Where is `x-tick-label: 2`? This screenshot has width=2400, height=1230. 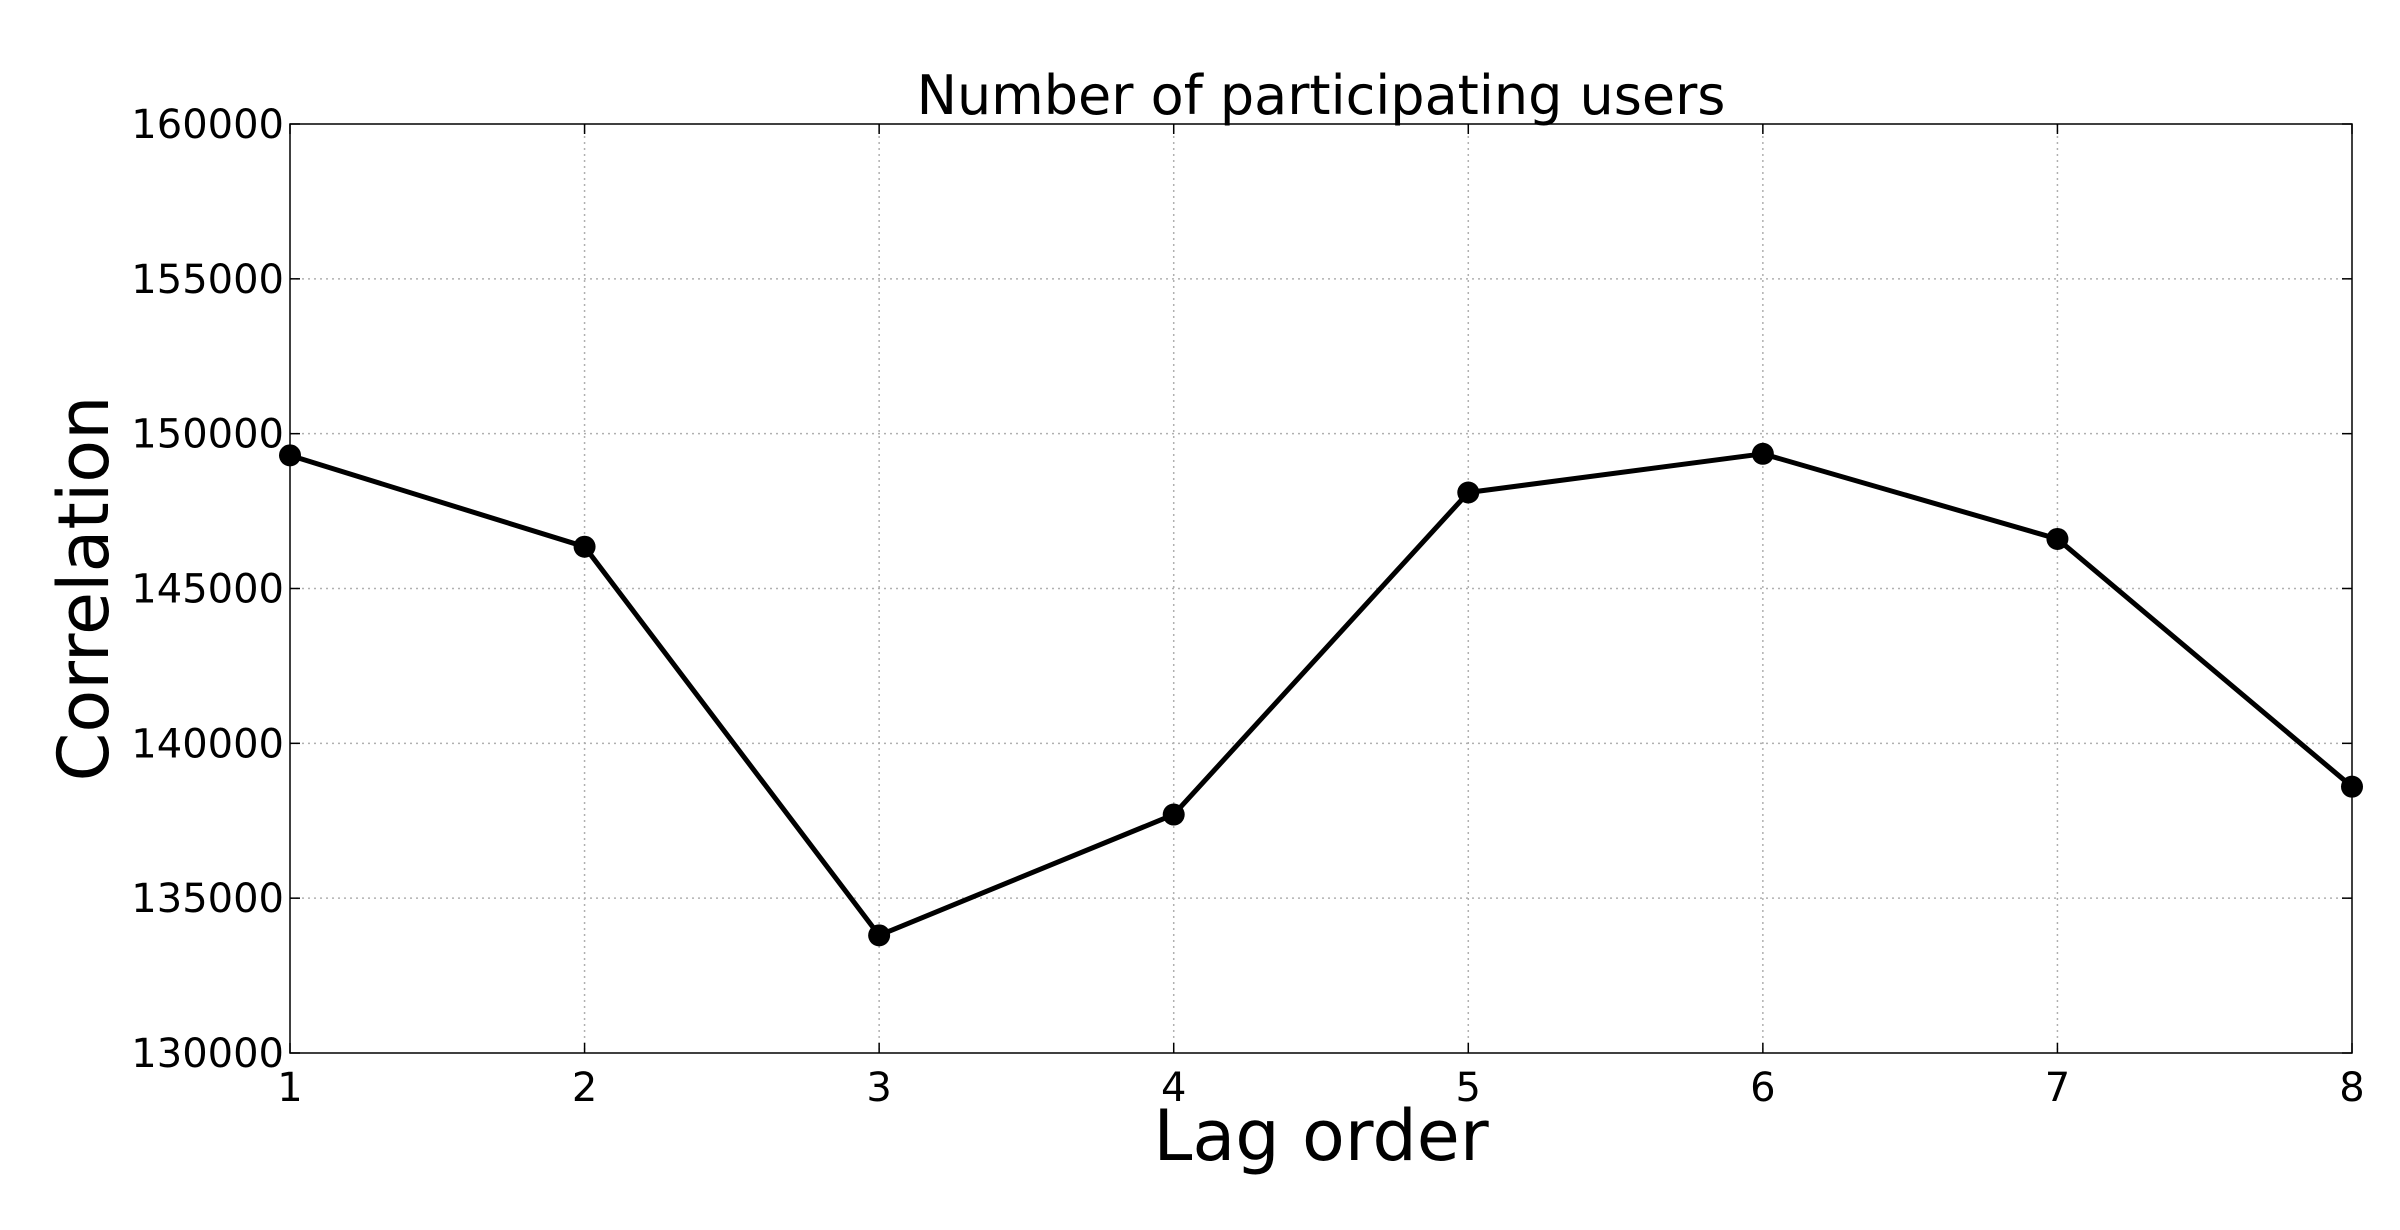 x-tick-label: 2 is located at coordinates (584, 1088).